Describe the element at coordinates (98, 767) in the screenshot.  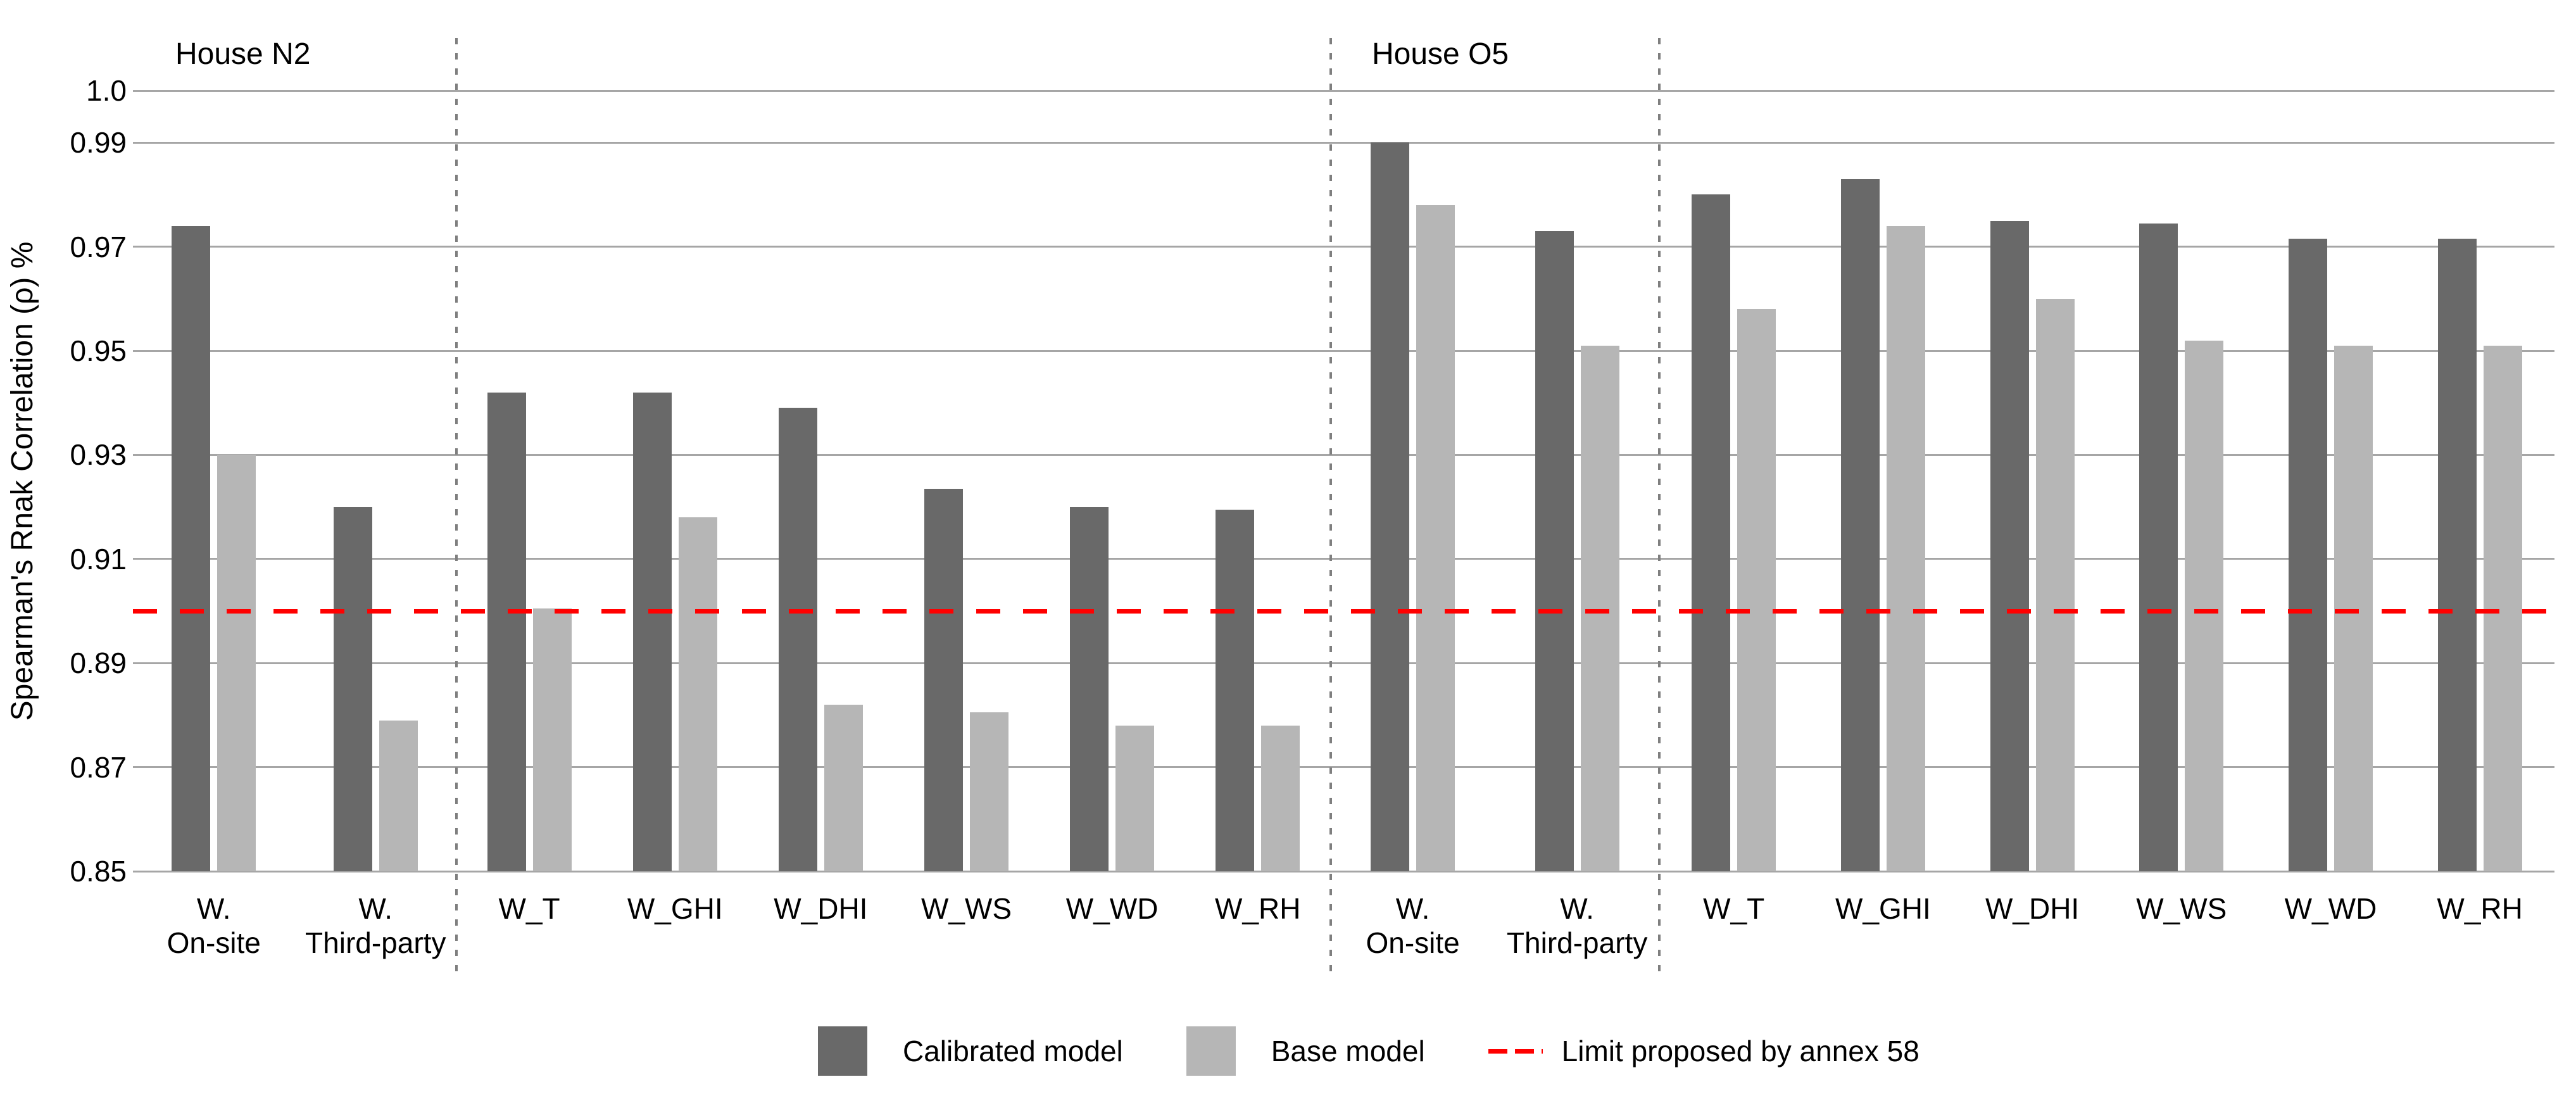
I see `y-tick-label: 0.87` at that location.